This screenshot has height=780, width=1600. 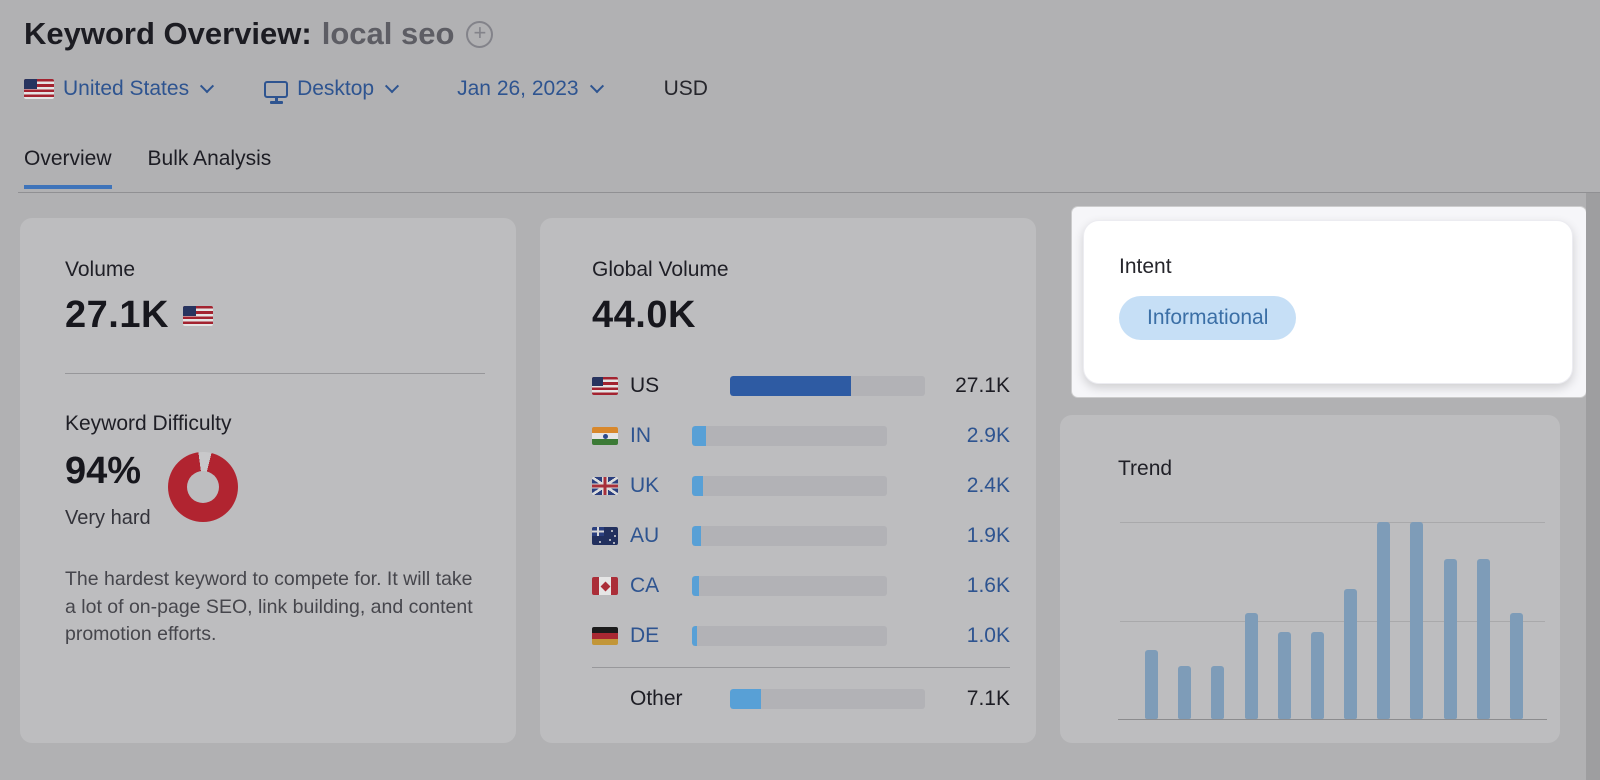 What do you see at coordinates (644, 315) in the screenshot?
I see `global-volume-value: 44.0K` at bounding box center [644, 315].